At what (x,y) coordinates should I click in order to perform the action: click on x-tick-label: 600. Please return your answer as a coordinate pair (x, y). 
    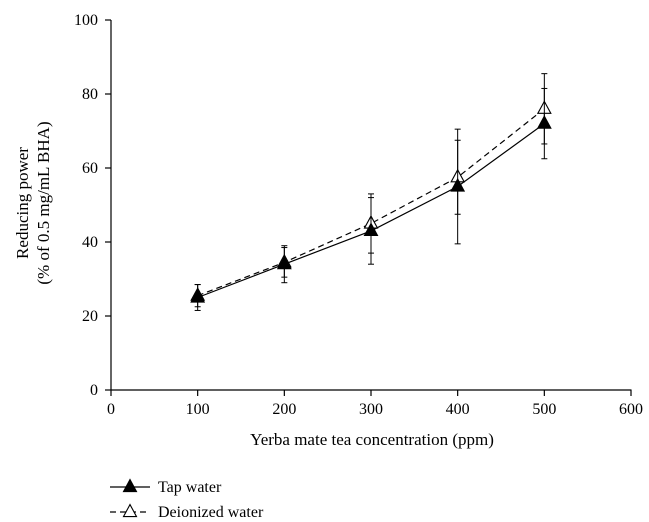
    Looking at the image, I should click on (631, 409).